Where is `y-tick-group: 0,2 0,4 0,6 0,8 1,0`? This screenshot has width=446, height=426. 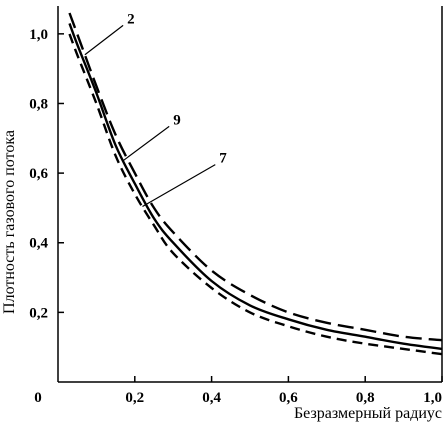
y-tick-group: 0,2 0,4 0,6 0,8 1,0 is located at coordinates (46, 174).